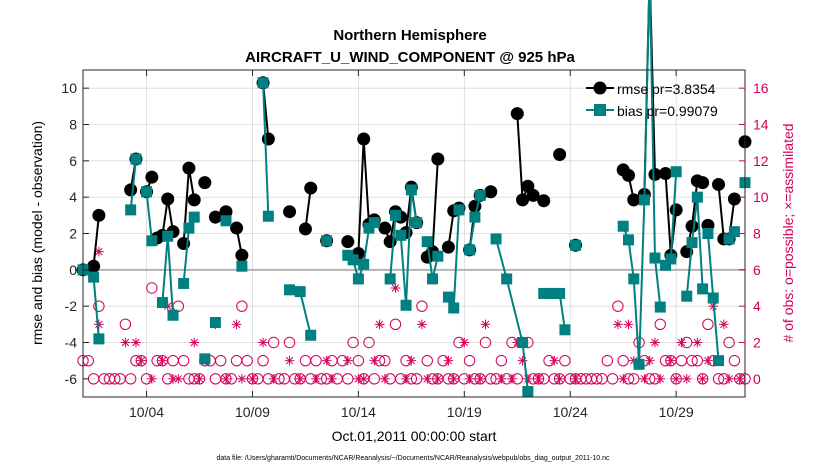 This screenshot has width=830, height=470. I want to click on legend-bias-label: bias pr=0.99079, so click(667, 111).